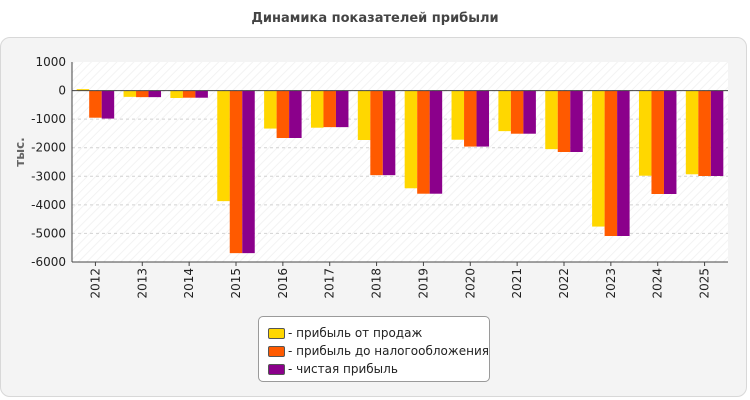 The height and width of the screenshot is (400, 750). I want to click on x-tick-label-2019: 2019, so click(423, 283).